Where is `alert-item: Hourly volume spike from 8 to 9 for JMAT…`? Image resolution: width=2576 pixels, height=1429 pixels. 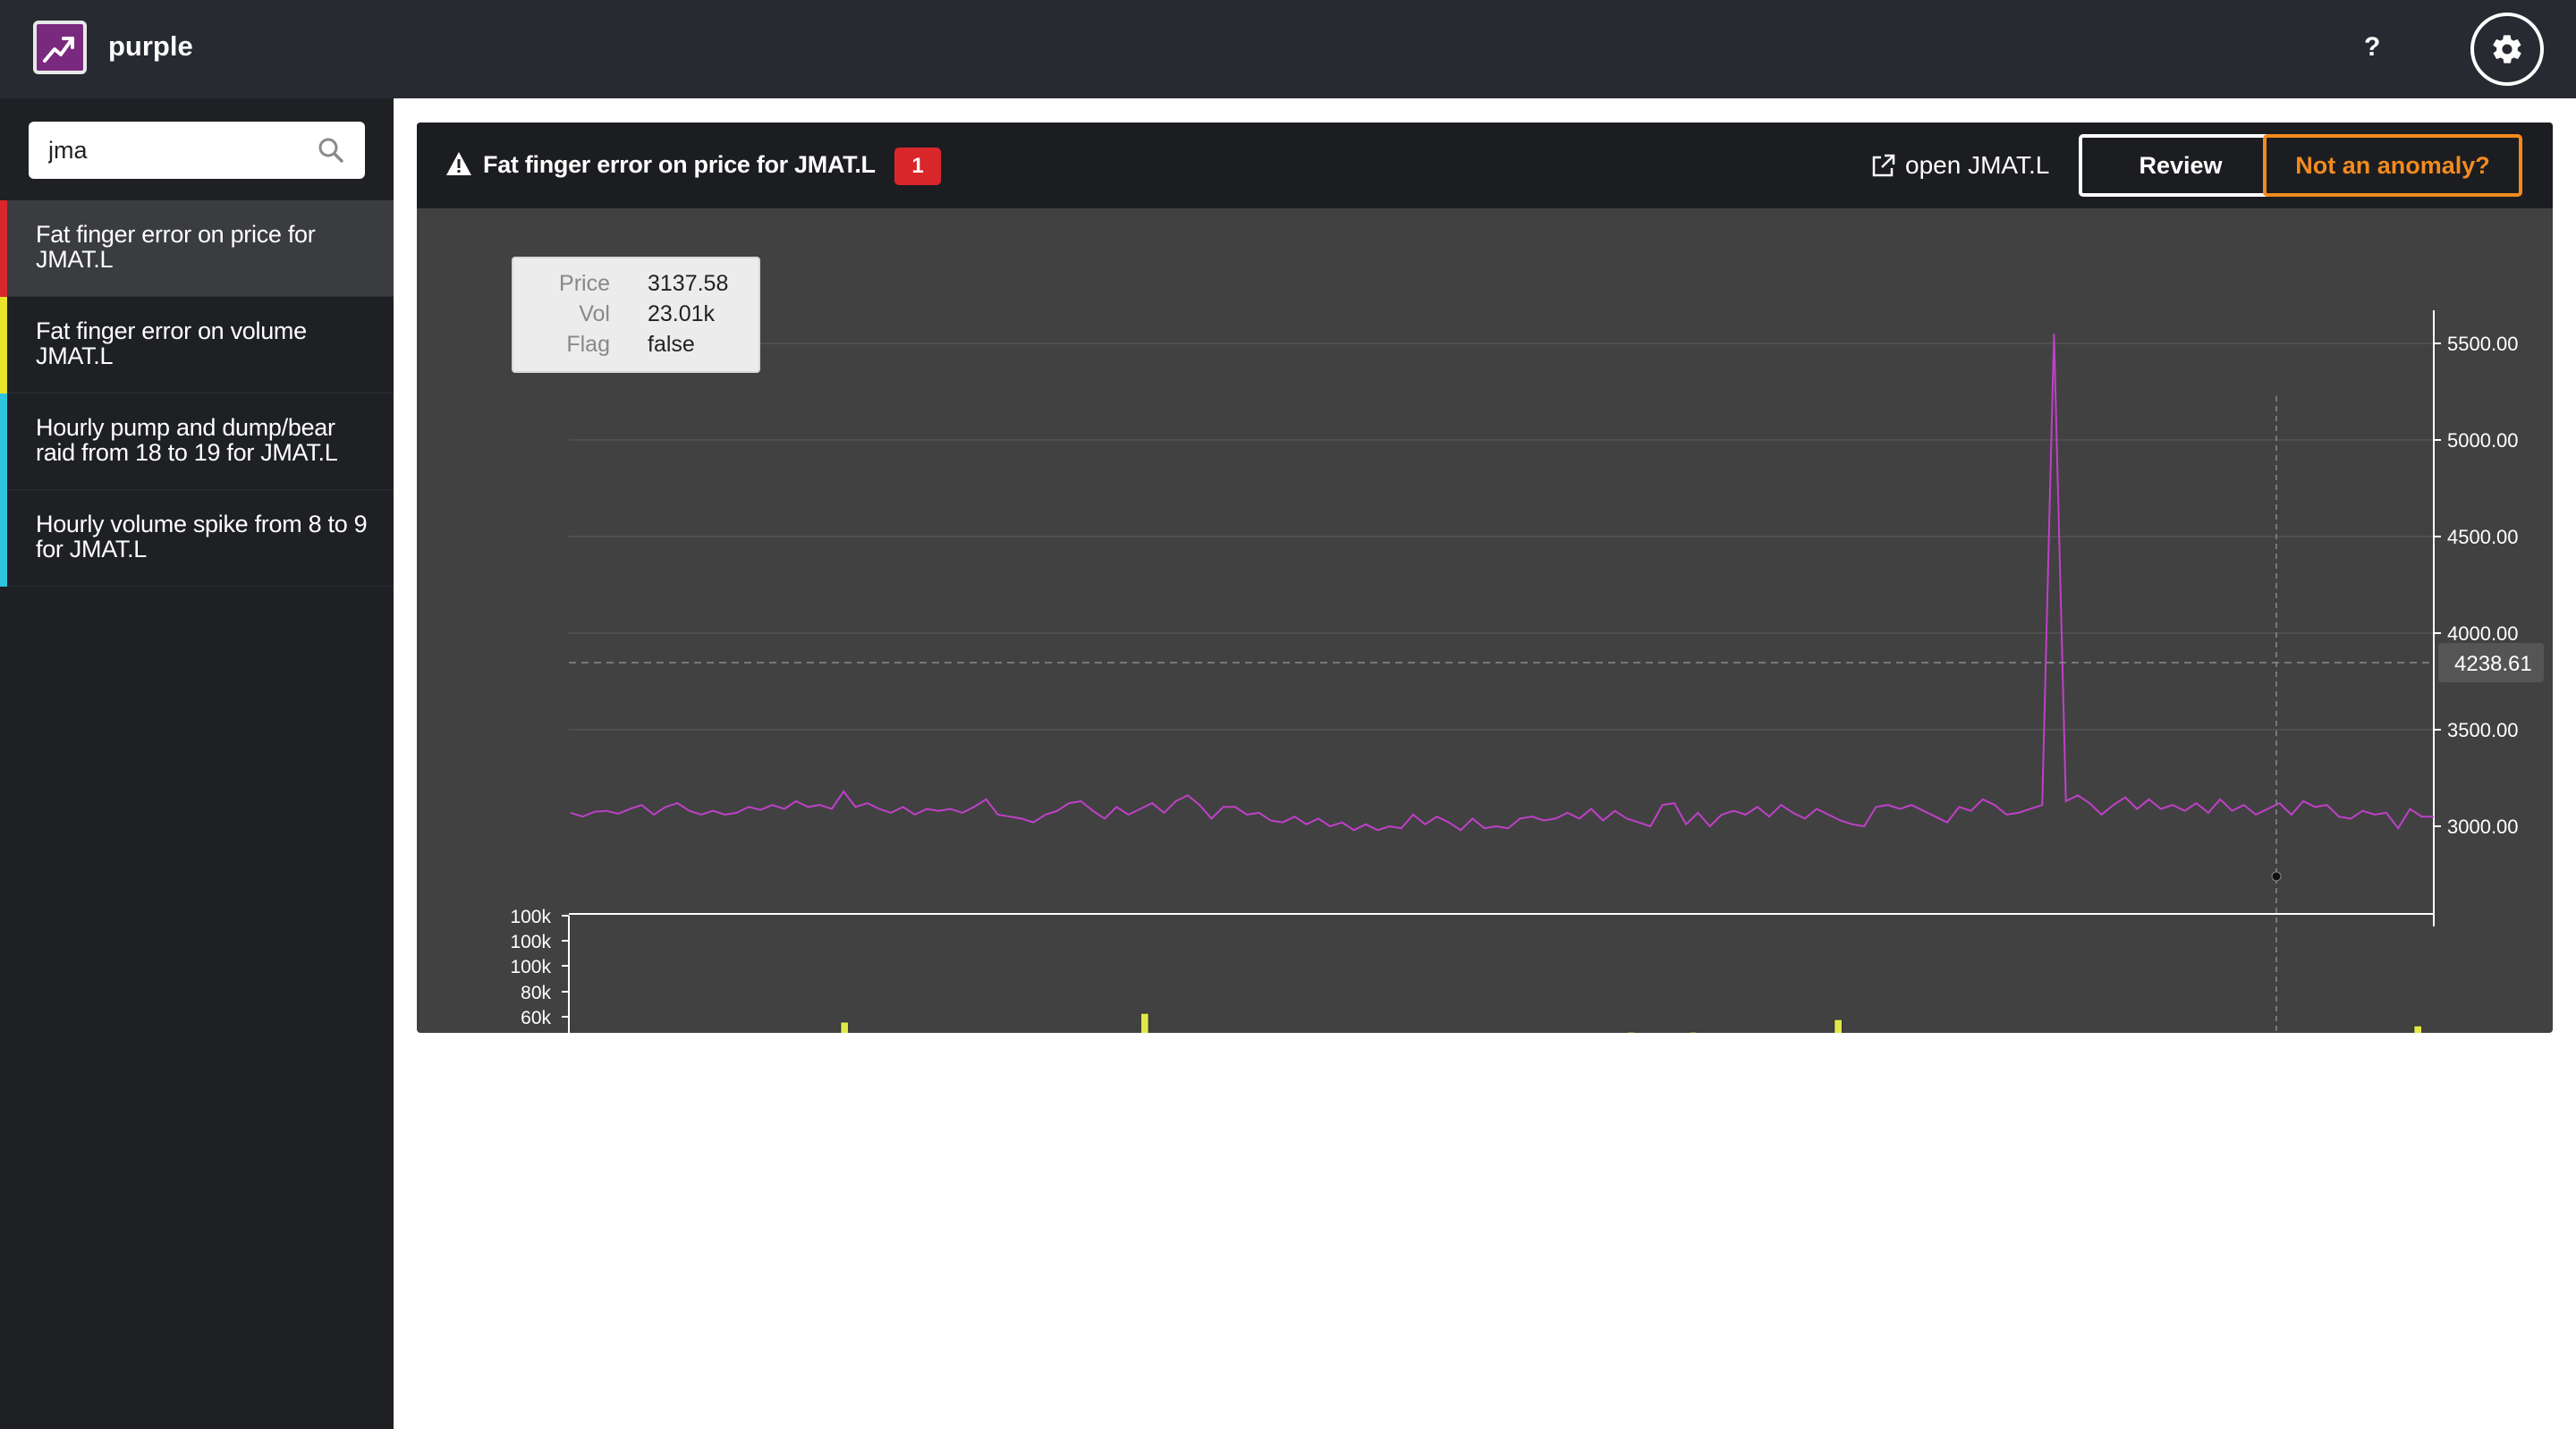
alert-item: Hourly volume spike from 8 to 9 for JMAT… is located at coordinates (197, 538).